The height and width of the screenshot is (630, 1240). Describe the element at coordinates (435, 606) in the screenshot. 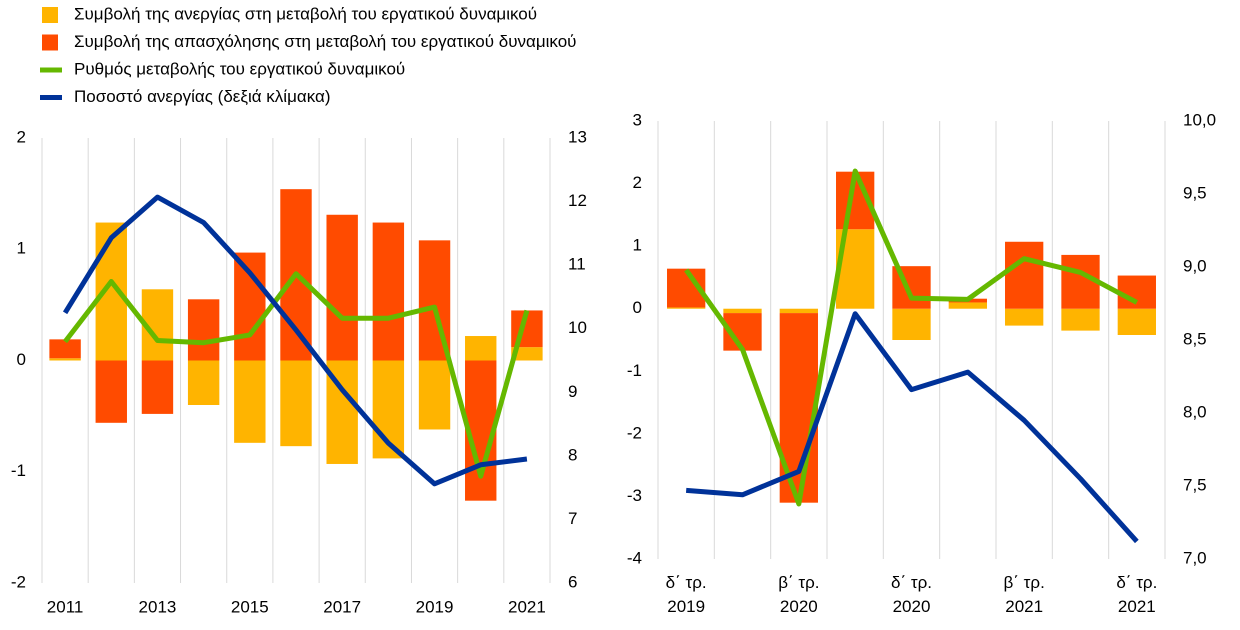

I see `x-tick-label: 2019` at that location.